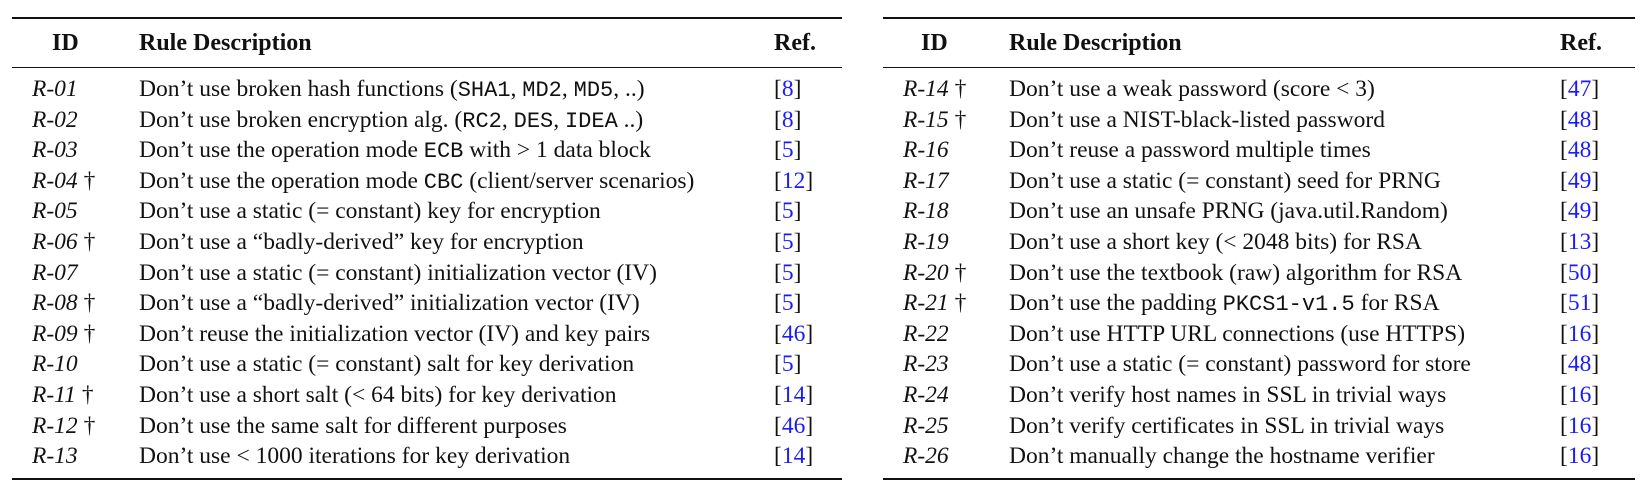 The image size is (1643, 497). What do you see at coordinates (1579, 272) in the screenshot?
I see `citation-link: 50` at bounding box center [1579, 272].